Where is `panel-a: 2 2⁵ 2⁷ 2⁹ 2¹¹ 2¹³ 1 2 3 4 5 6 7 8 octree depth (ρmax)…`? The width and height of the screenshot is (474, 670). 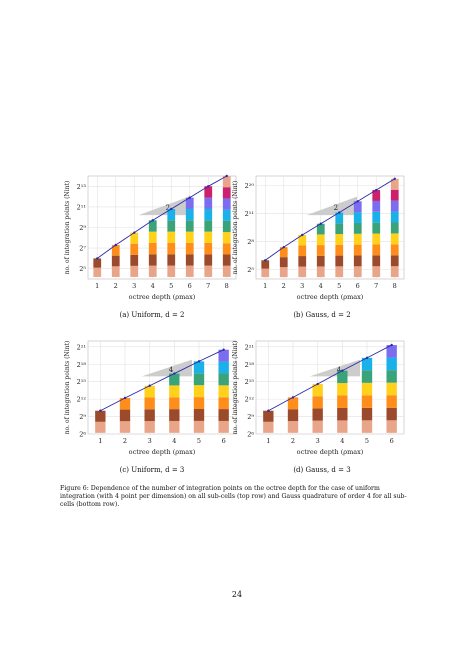 panel-a: 2 2⁵ 2⁷ 2⁹ 2¹¹ 2¹³ 1 2 3 4 5 6 7 8 octree depth (ρmax)… is located at coordinates (152, 239).